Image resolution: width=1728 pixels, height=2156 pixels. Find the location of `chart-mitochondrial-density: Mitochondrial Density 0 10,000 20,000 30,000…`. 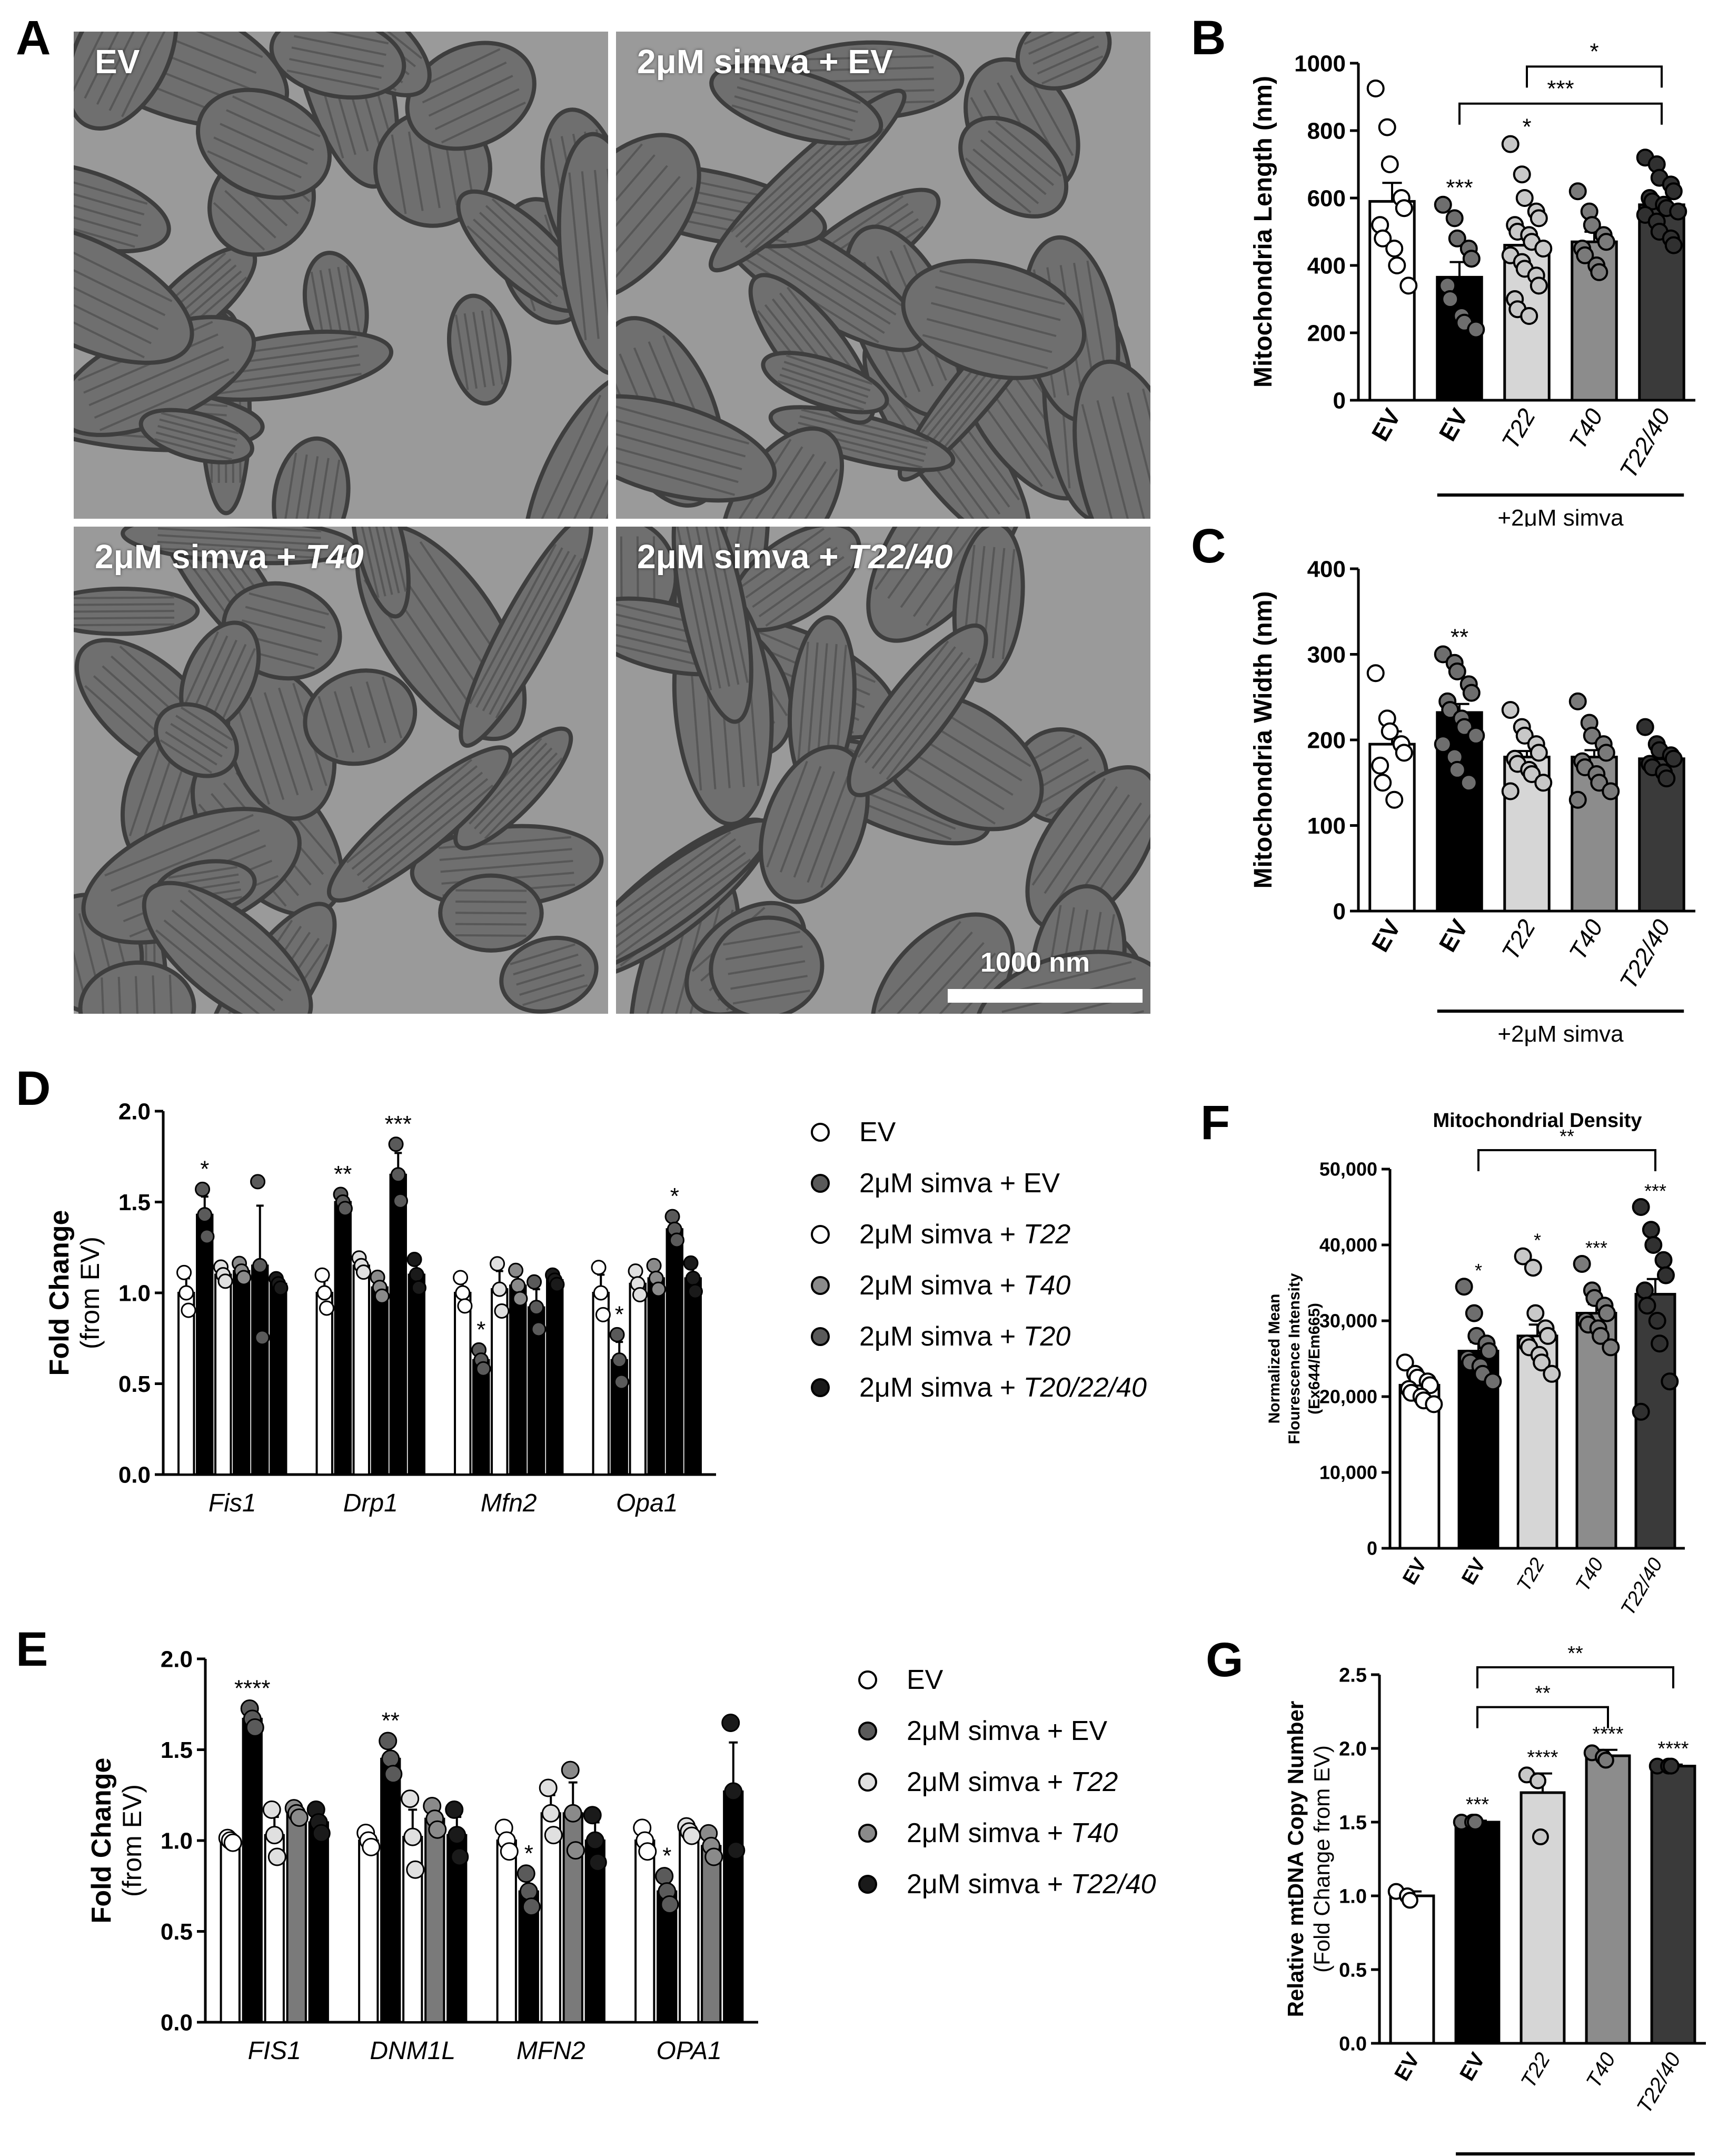

chart-mitochondrial-density: Mitochondrial Density 0 10,000 20,000 30,000… is located at coordinates (1475, 1364).